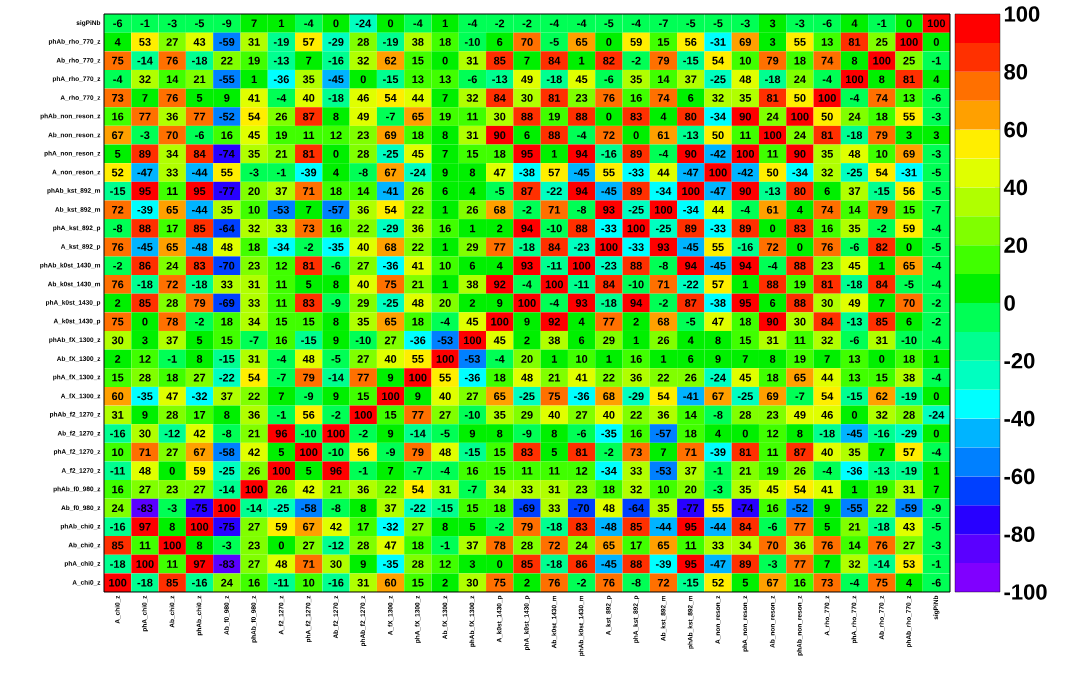 This screenshot has width=1065, height=682. Describe the element at coordinates (581, 191) in the screenshot. I see `data-label: 94` at that location.